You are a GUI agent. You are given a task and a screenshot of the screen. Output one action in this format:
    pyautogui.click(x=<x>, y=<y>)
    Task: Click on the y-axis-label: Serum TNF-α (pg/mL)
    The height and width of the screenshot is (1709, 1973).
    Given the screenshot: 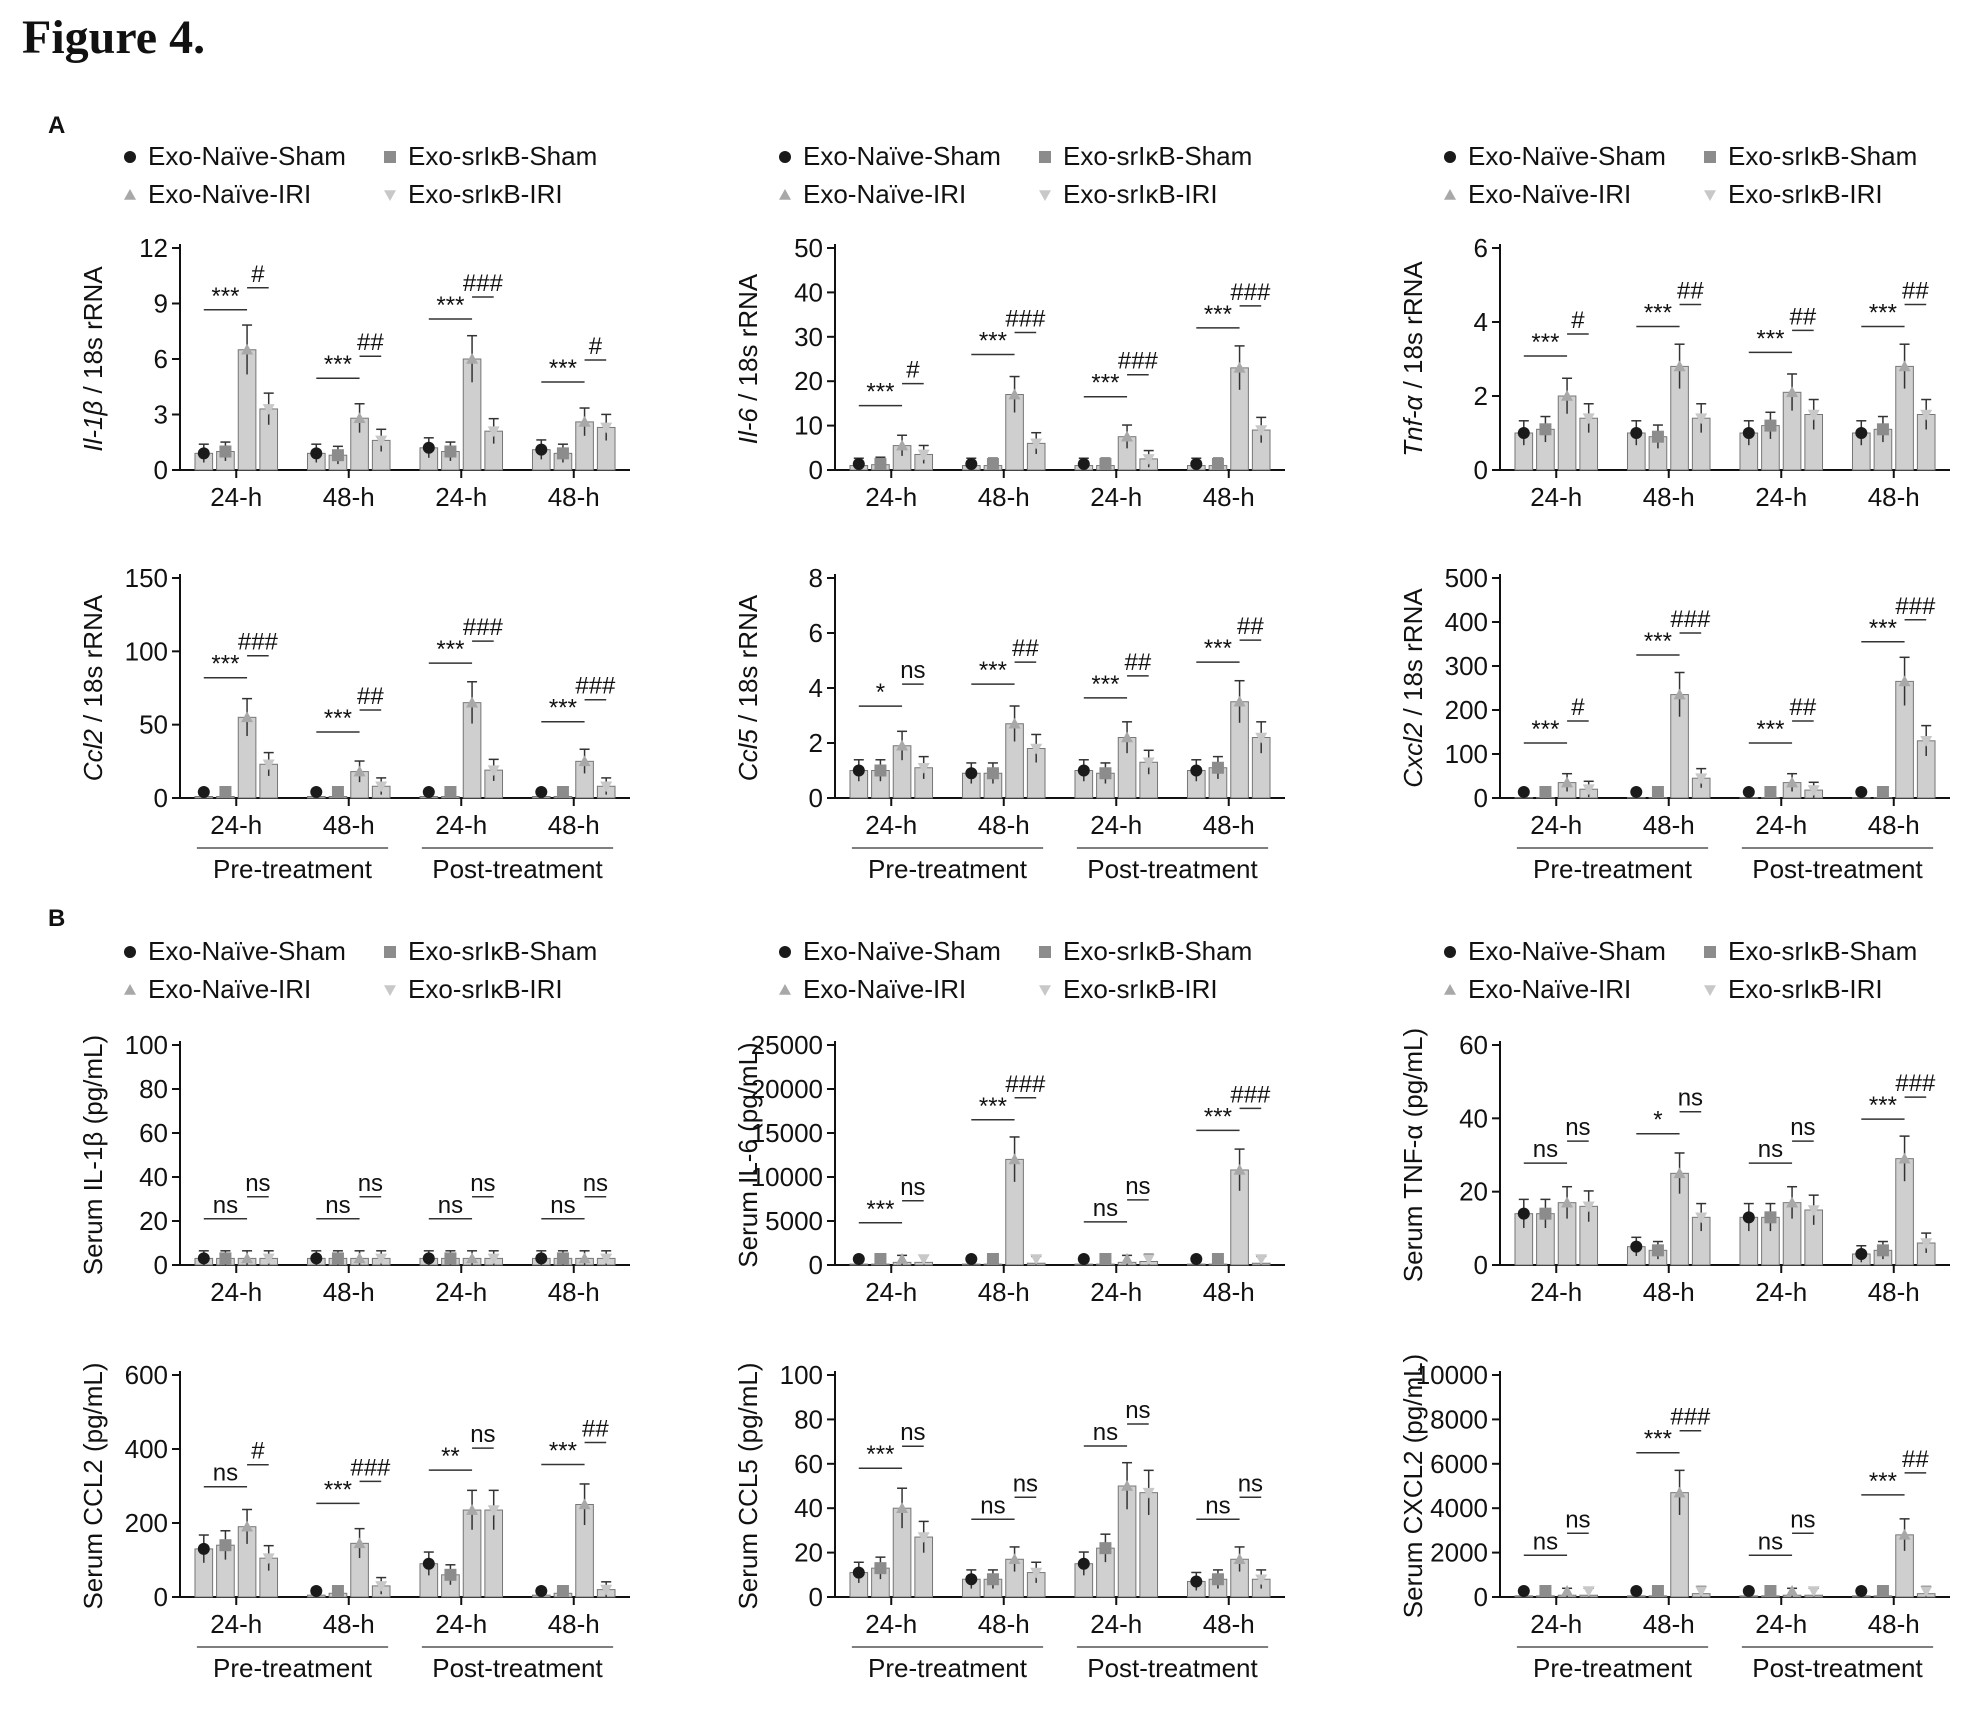 What is the action you would take?
    pyautogui.click(x=1413, y=1155)
    